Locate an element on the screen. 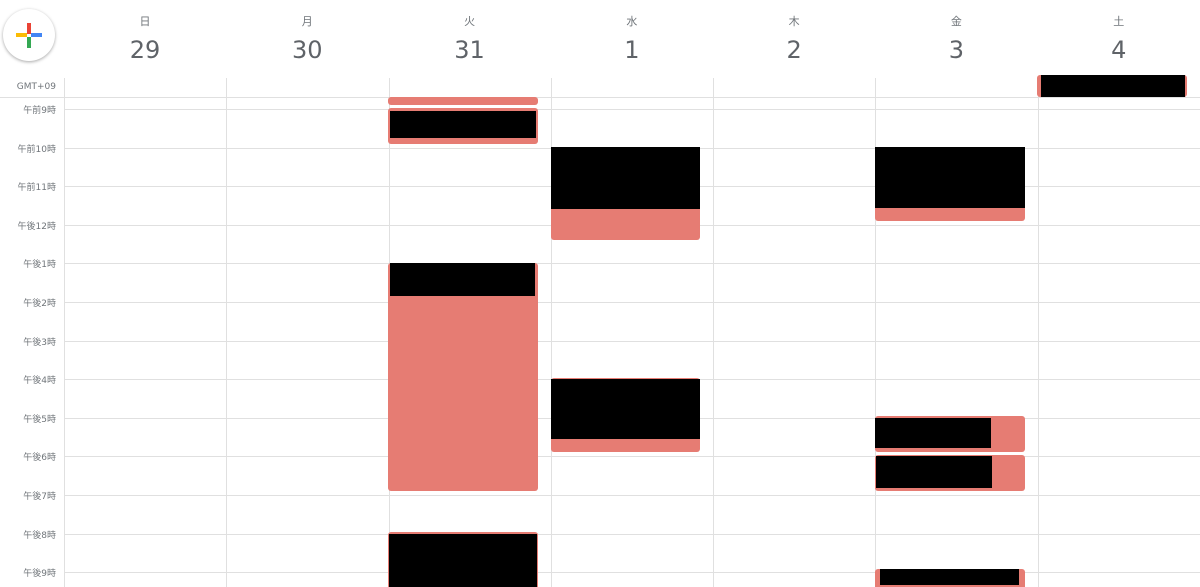  date-number: 2 is located at coordinates (794, 50).